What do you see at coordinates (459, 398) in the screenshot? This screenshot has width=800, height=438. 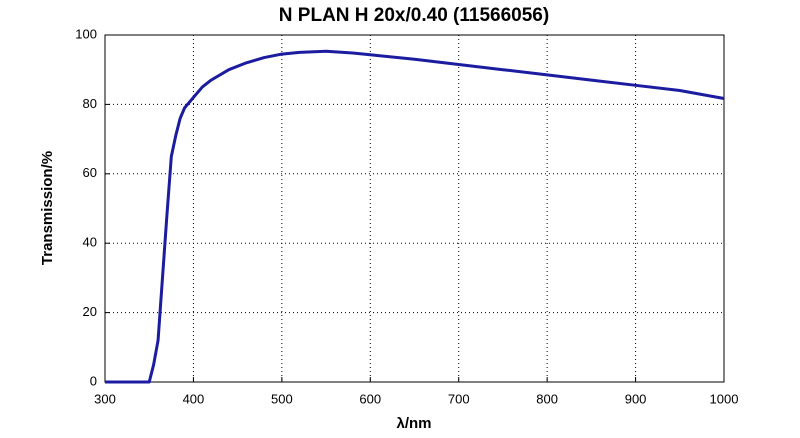 I see `x-tick-label: 700` at bounding box center [459, 398].